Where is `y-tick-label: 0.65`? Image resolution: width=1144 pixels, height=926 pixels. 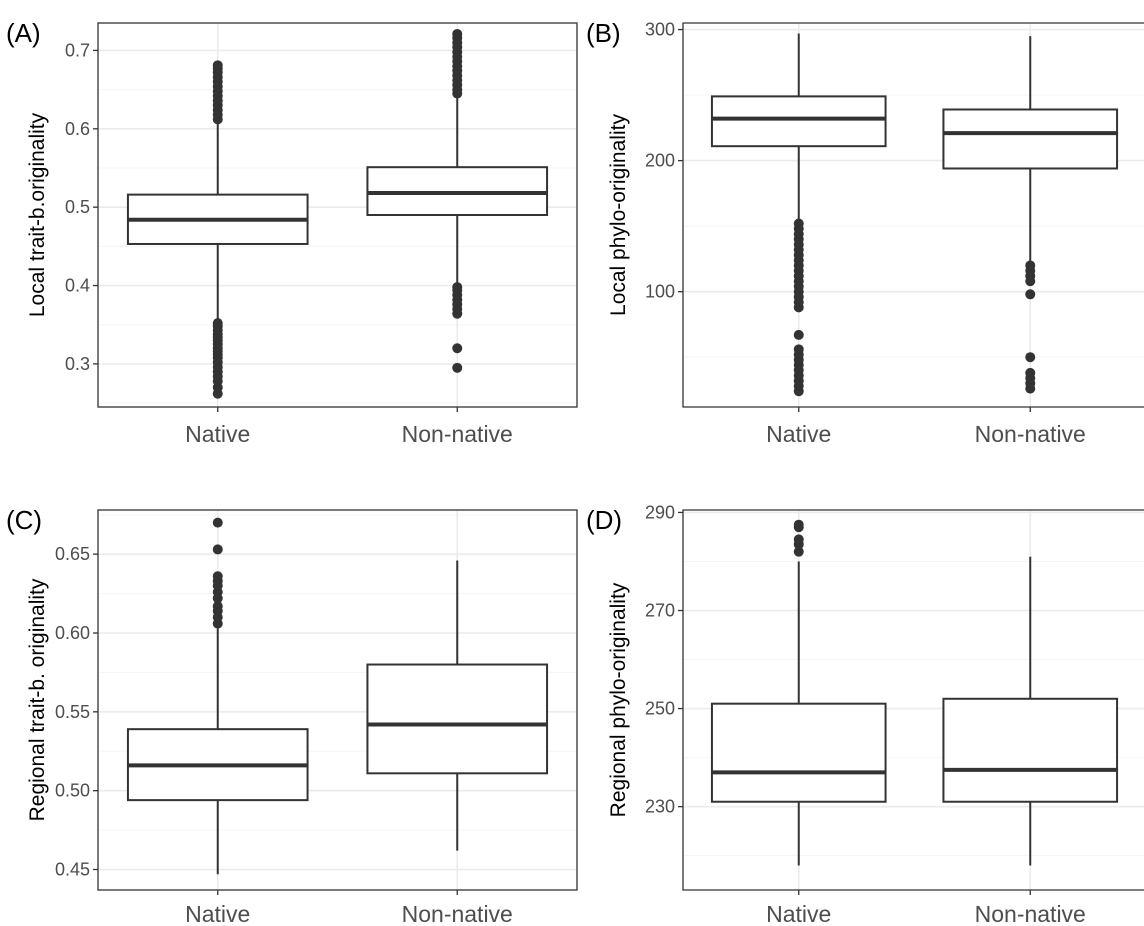 y-tick-label: 0.65 is located at coordinates (72, 554).